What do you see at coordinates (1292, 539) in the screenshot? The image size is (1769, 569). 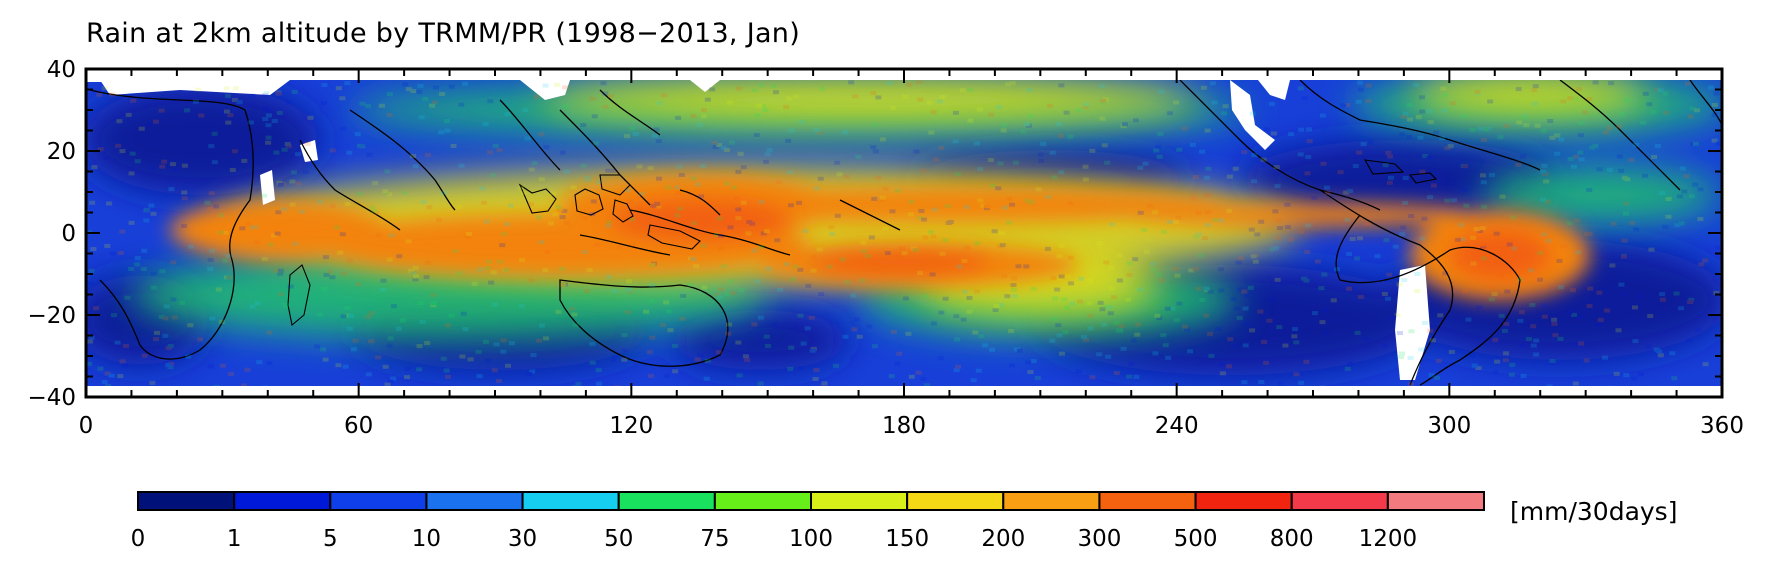 I see `colorbar-label: 800` at bounding box center [1292, 539].